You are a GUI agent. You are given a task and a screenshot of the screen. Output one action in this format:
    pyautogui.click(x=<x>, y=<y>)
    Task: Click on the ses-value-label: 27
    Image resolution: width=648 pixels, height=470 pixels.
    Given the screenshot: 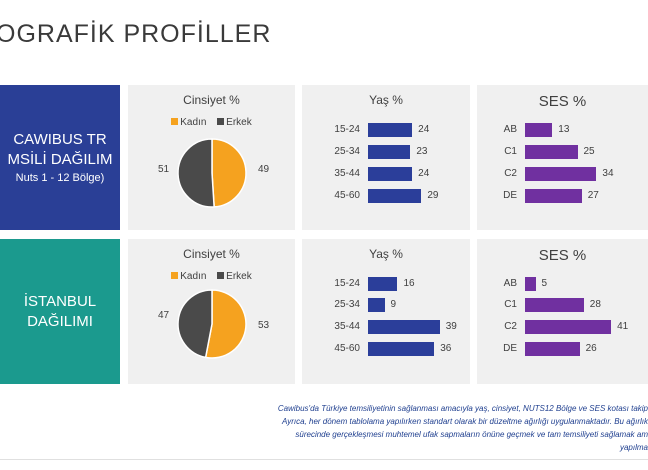 What is the action you would take?
    pyautogui.click(x=593, y=195)
    